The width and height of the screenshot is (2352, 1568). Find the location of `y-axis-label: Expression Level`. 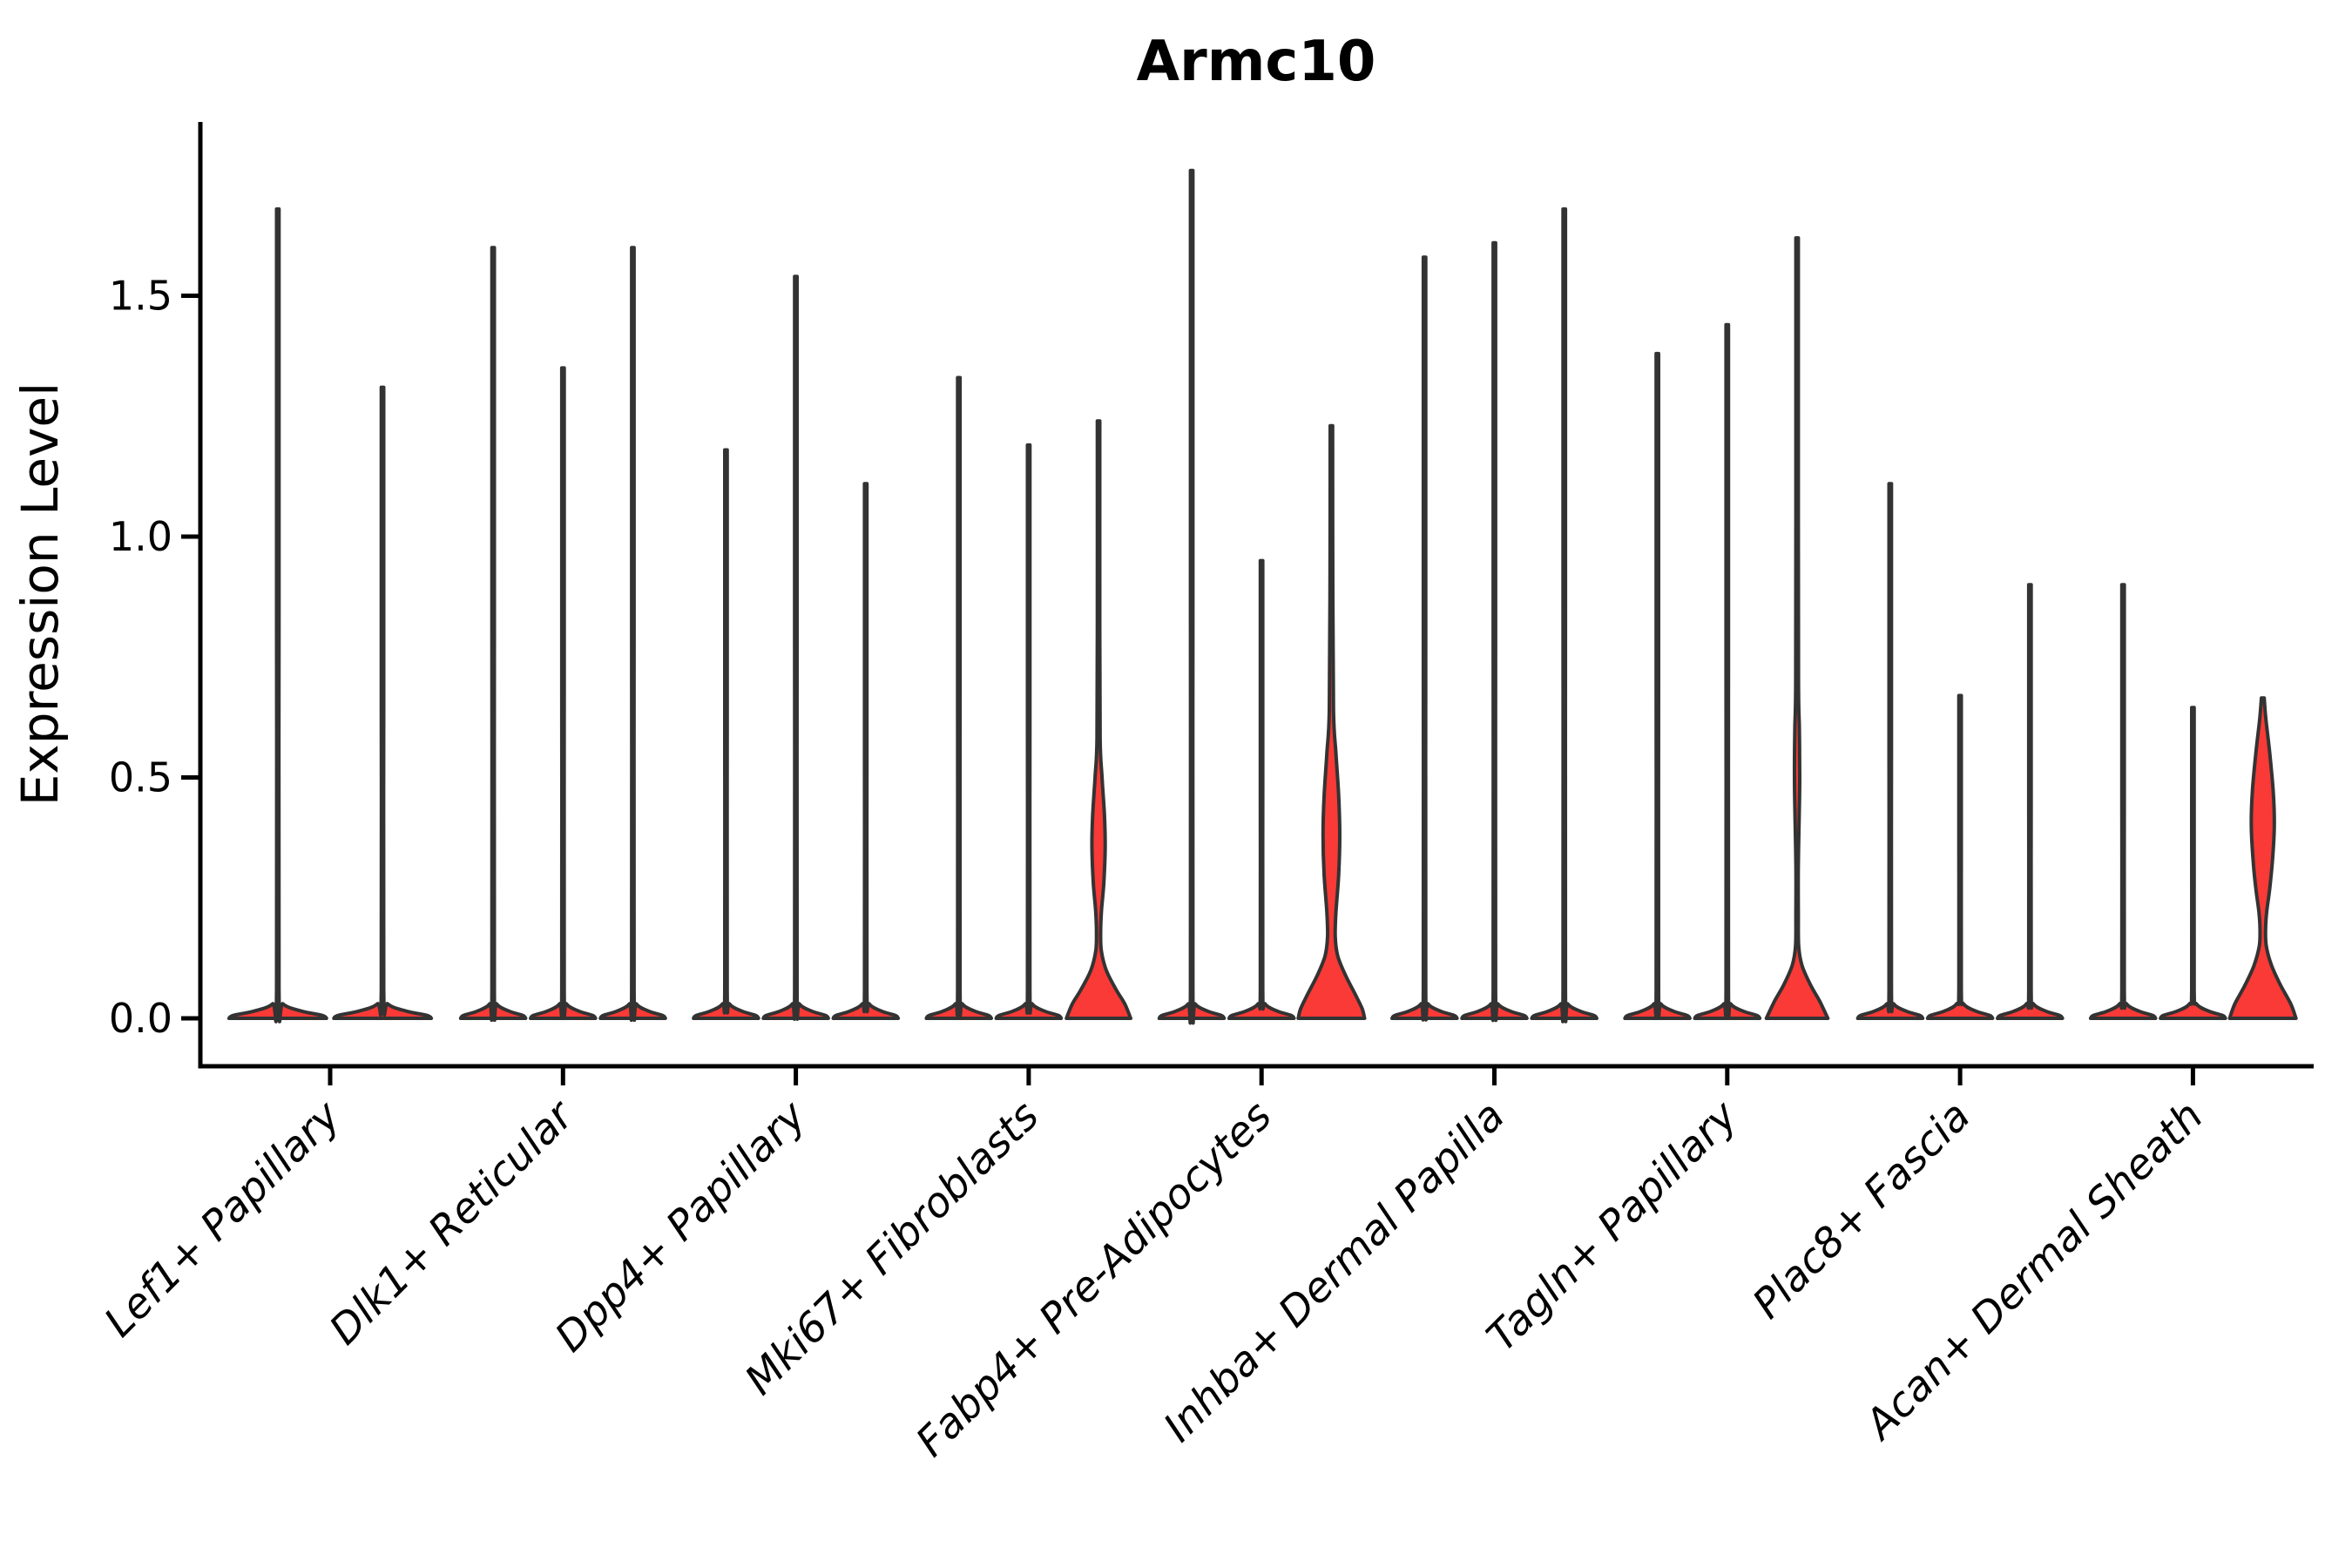

y-axis-label: Expression Level is located at coordinates (40, 594).